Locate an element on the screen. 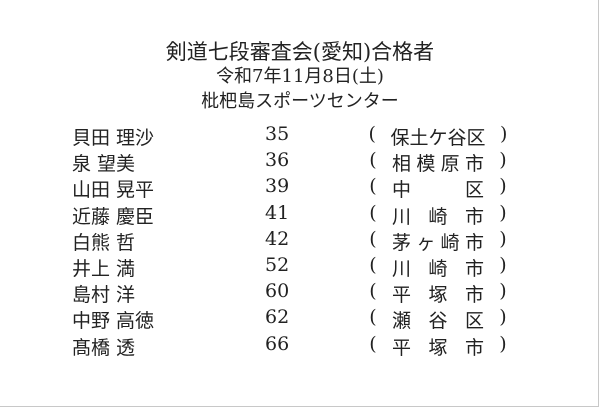  list-item: 中野 高徳 62 ( 瀬谷区) is located at coordinates (297, 319).